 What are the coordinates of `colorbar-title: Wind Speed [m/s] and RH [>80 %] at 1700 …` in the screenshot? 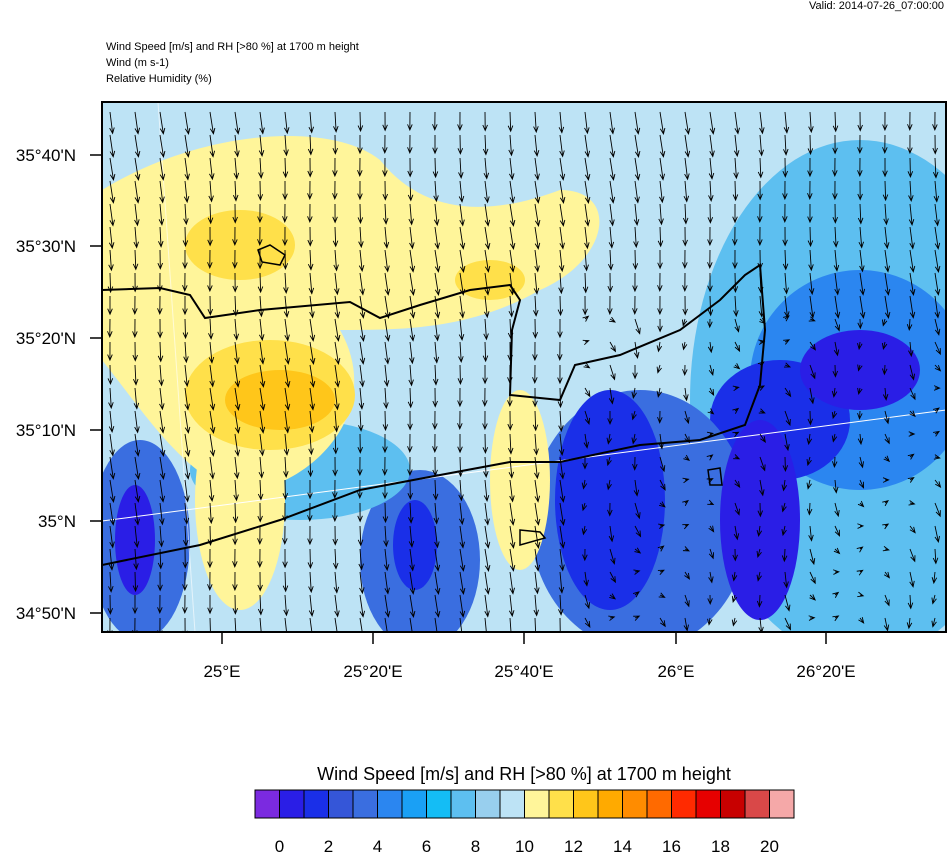 It's located at (524, 774).